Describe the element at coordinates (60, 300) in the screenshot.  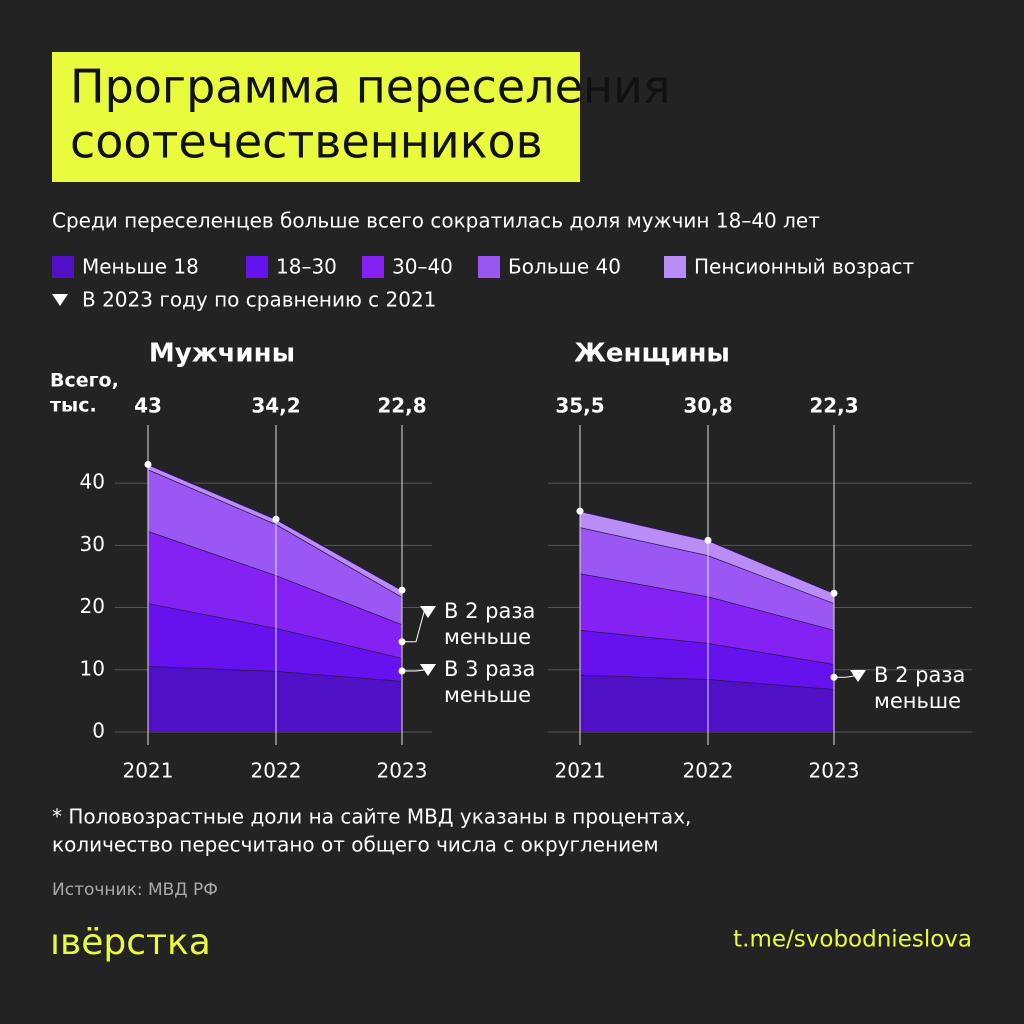
I see `legend-triangle` at that location.